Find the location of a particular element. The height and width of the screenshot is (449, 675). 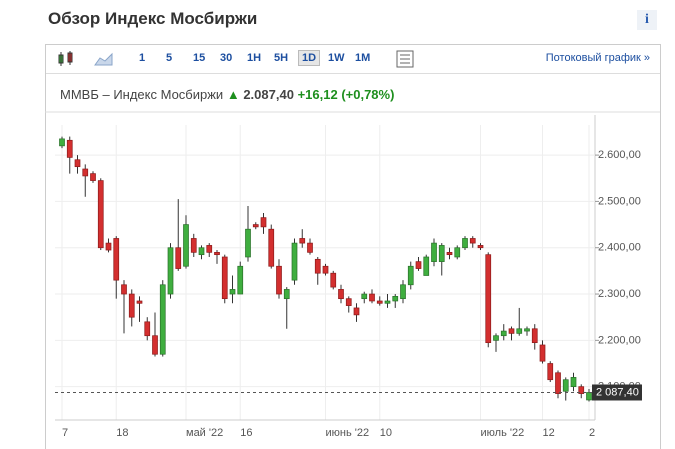

area-icon is located at coordinates (104, 59).